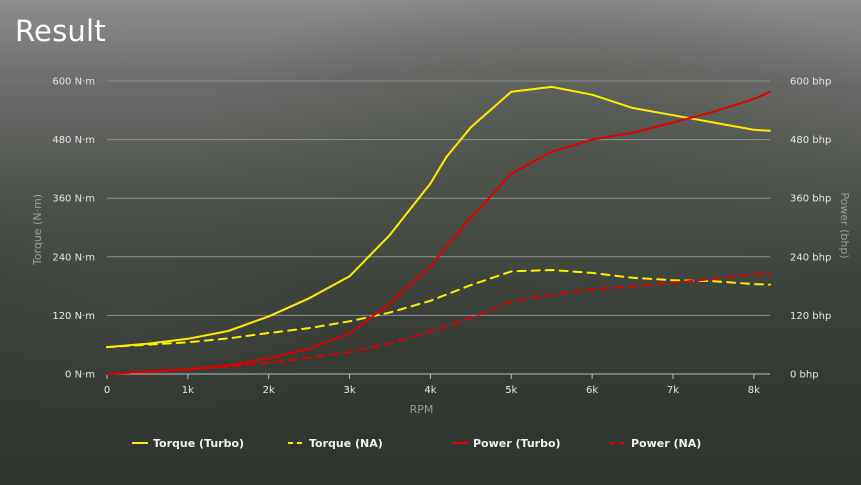 This screenshot has width=861, height=485. What do you see at coordinates (37, 230) in the screenshot?
I see `left-axis-title: Torque (N·m)` at bounding box center [37, 230].